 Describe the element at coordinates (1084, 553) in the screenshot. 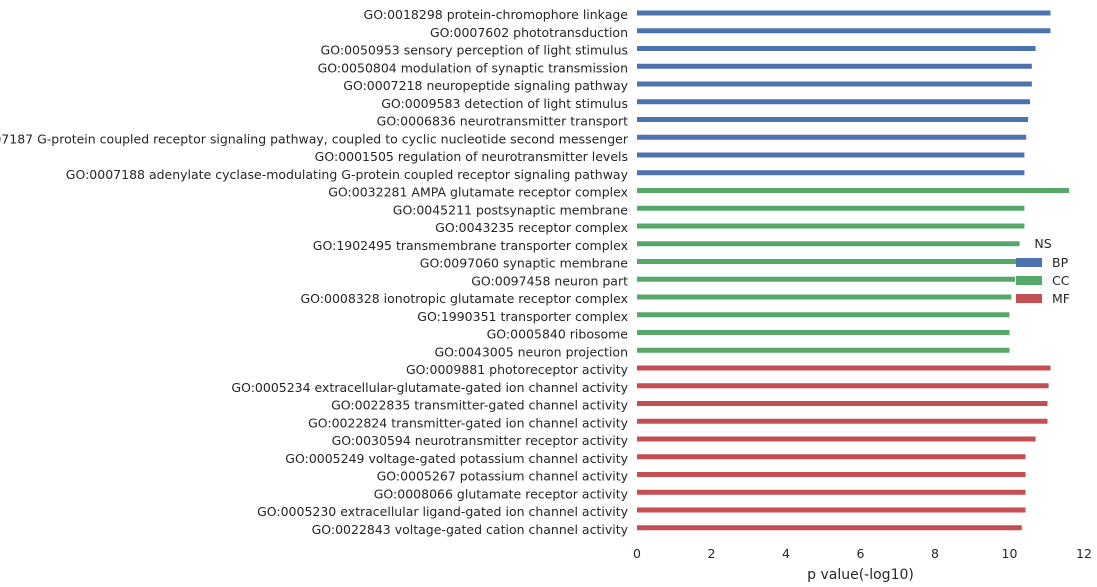

I see `x-tick-label: 12` at that location.